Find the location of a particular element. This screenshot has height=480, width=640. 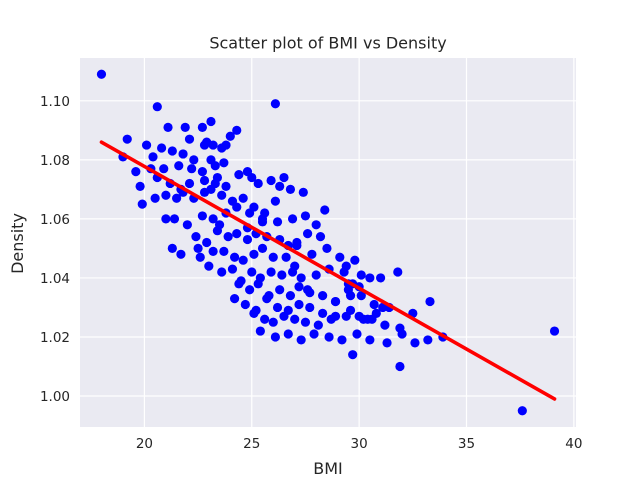

x-axis-label: BMI is located at coordinates (328, 468).